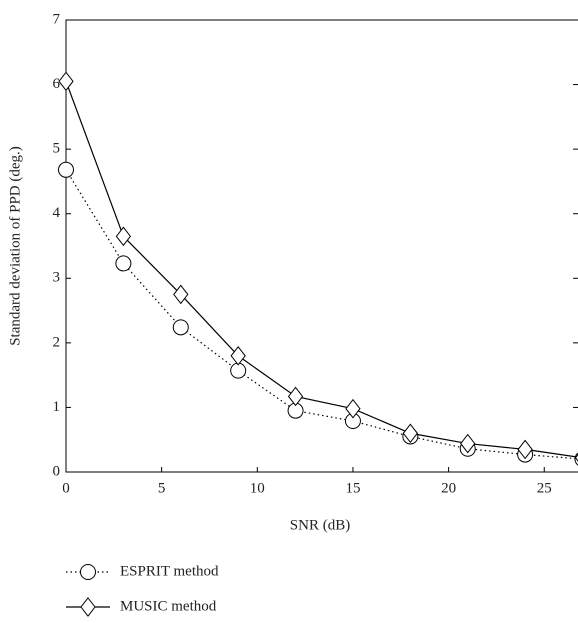 The image size is (578, 623). What do you see at coordinates (57, 342) in the screenshot?
I see `y-tick-label: 2` at bounding box center [57, 342].